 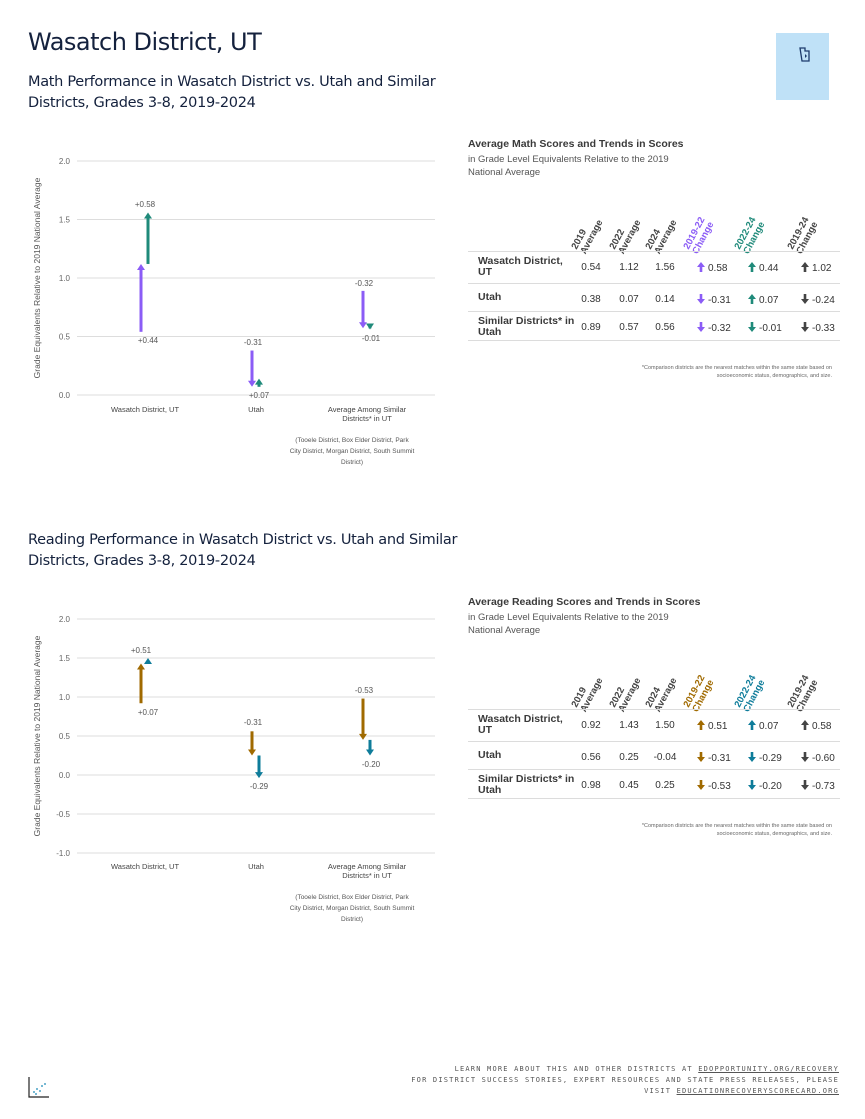 I want to click on table-change-cell: 1.02, so click(x=816, y=268).